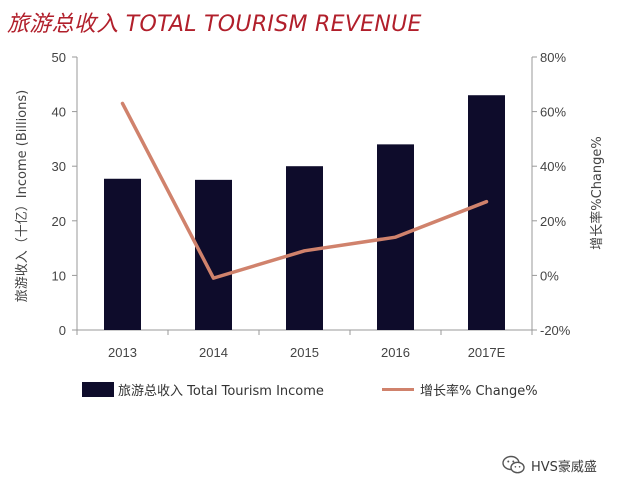 Image resolution: width=624 pixels, height=492 pixels. I want to click on legend: 旅游总收入 Total Tourism Income 增长率% Change%, so click(322, 391).